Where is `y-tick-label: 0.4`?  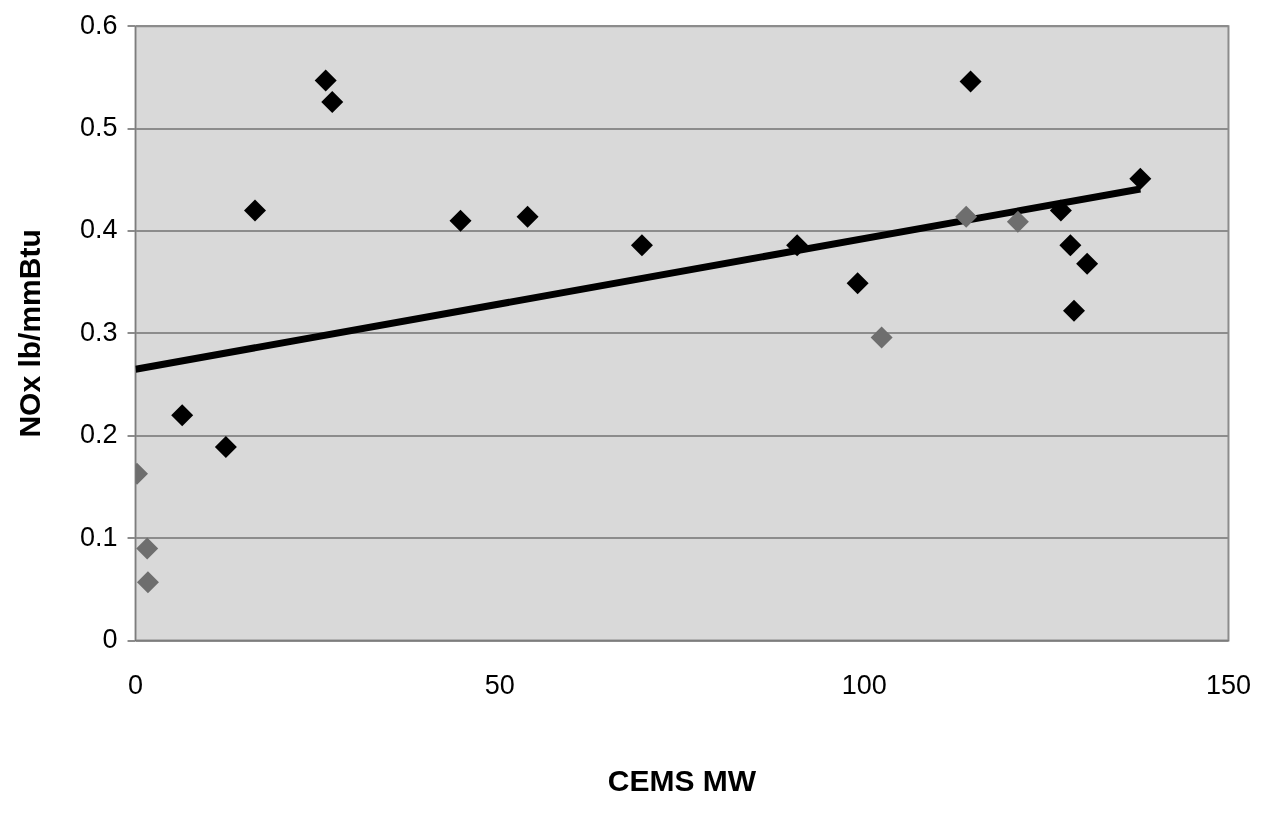
y-tick-label: 0.4 is located at coordinates (98, 229).